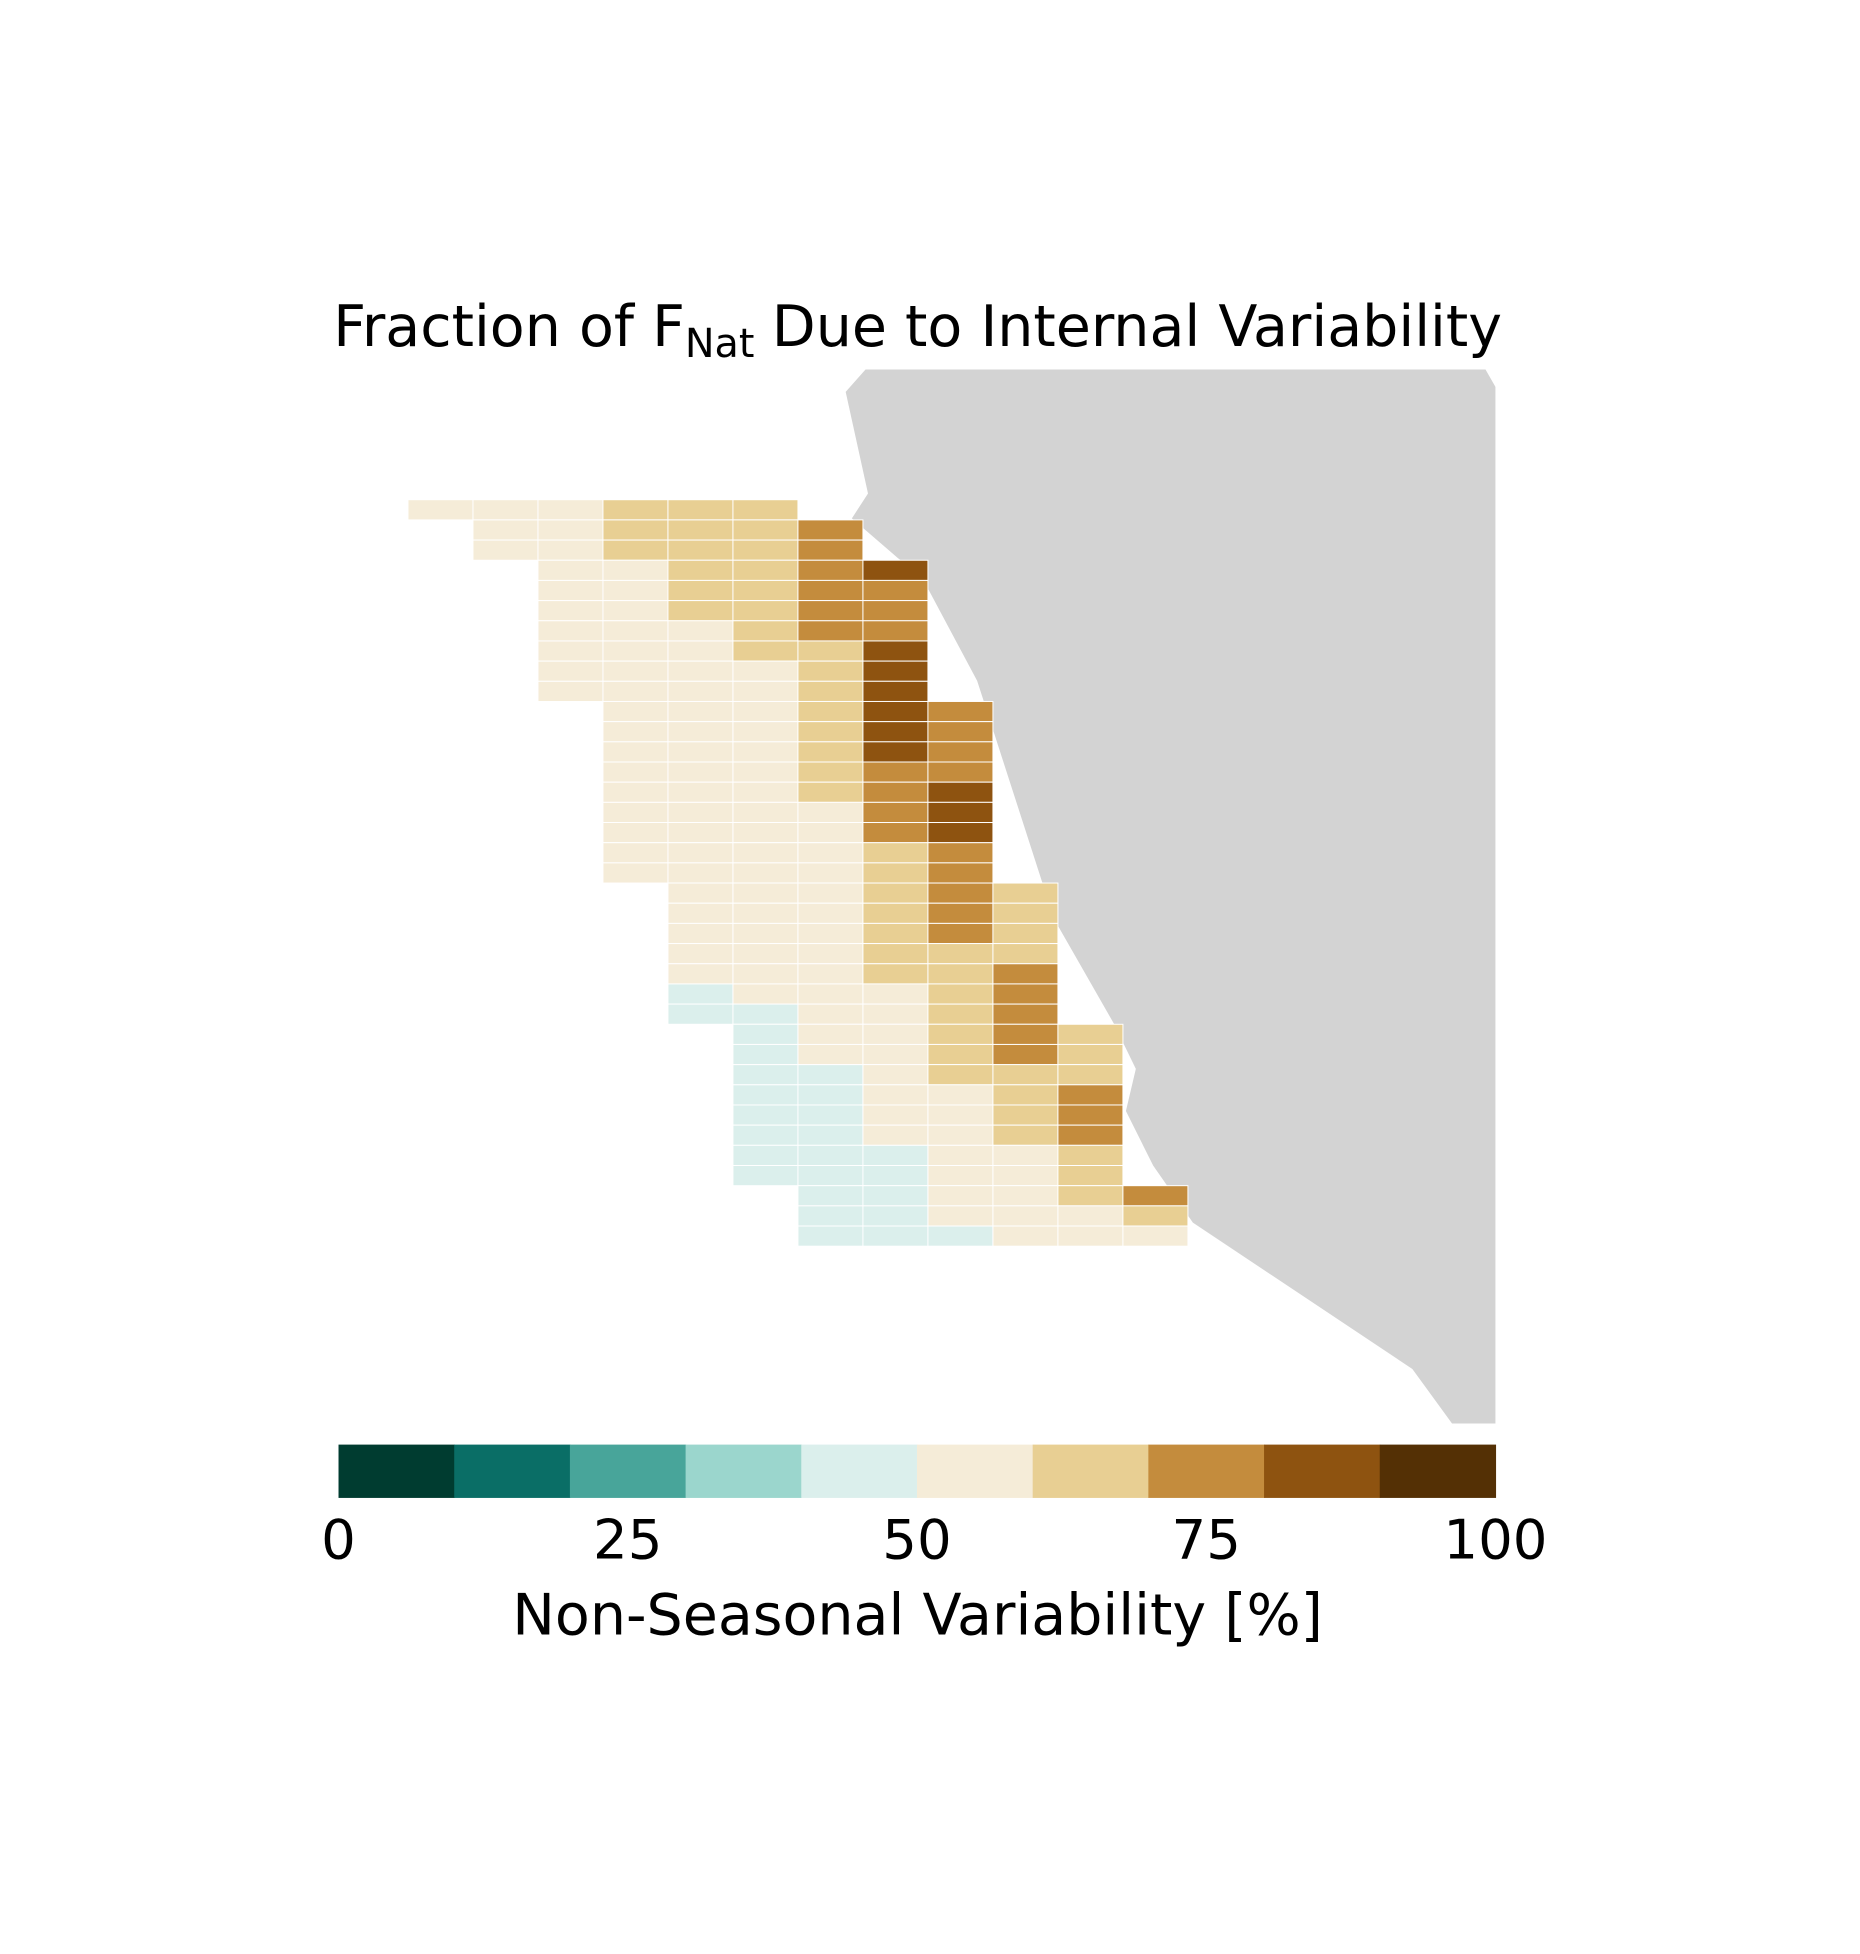 The image size is (1860, 1954). What do you see at coordinates (1205, 1540) in the screenshot?
I see `colorbar-tick-label: 75` at bounding box center [1205, 1540].